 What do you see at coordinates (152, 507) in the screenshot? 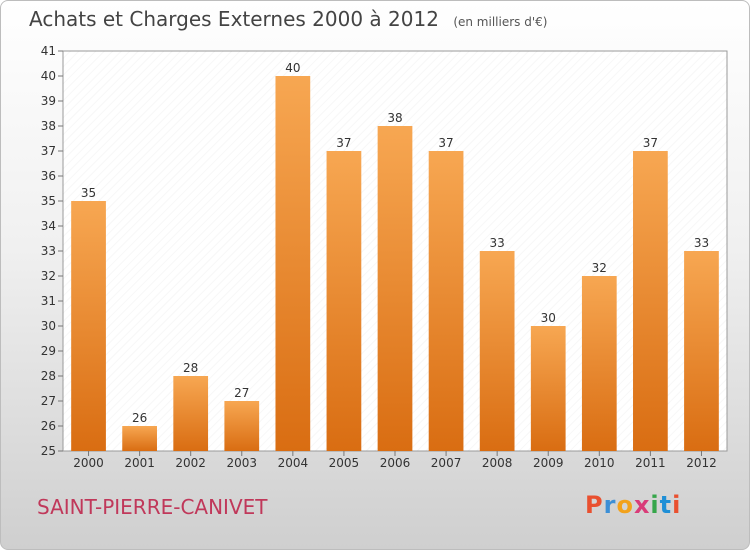
I see `place-name: SAINT-PIERRE-CANIVET` at bounding box center [152, 507].